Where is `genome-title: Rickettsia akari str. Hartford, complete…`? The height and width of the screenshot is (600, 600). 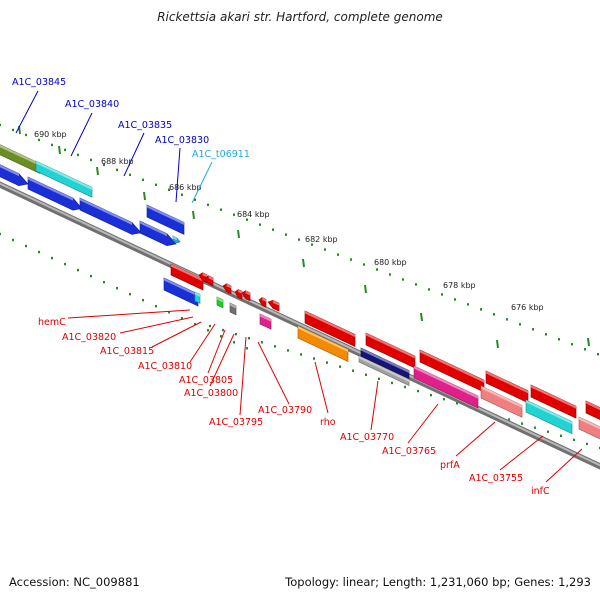
genome-title: Rickettsia akari str. Hartford, complete… is located at coordinates (300, 17).